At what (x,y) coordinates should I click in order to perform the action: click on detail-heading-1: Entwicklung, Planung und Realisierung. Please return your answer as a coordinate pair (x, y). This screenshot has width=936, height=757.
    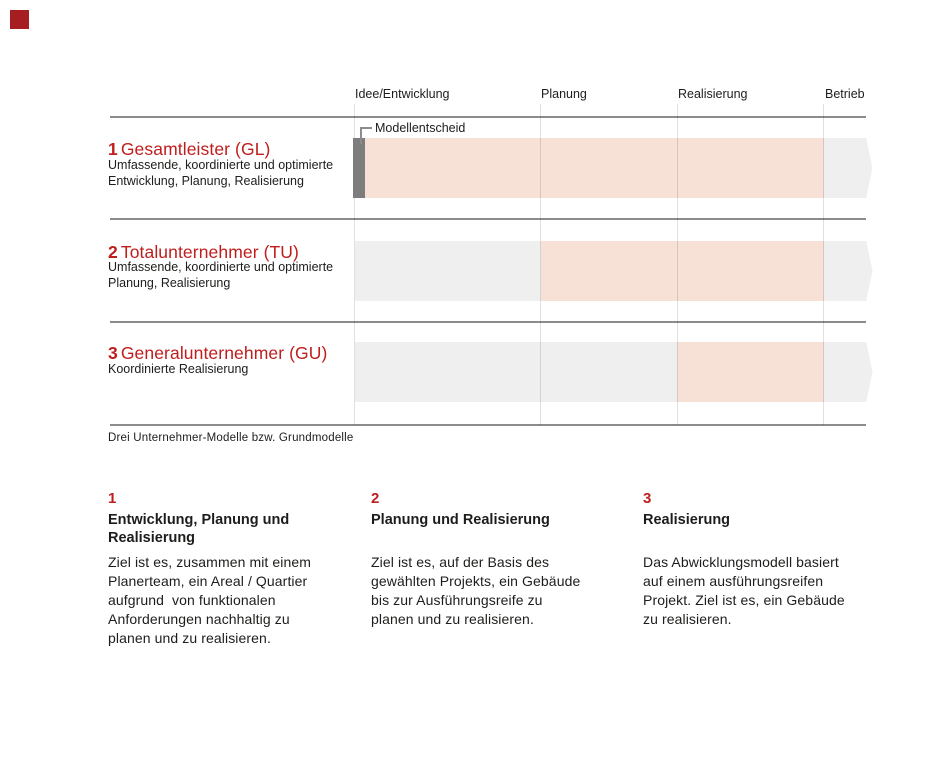
    Looking at the image, I should click on (199, 529).